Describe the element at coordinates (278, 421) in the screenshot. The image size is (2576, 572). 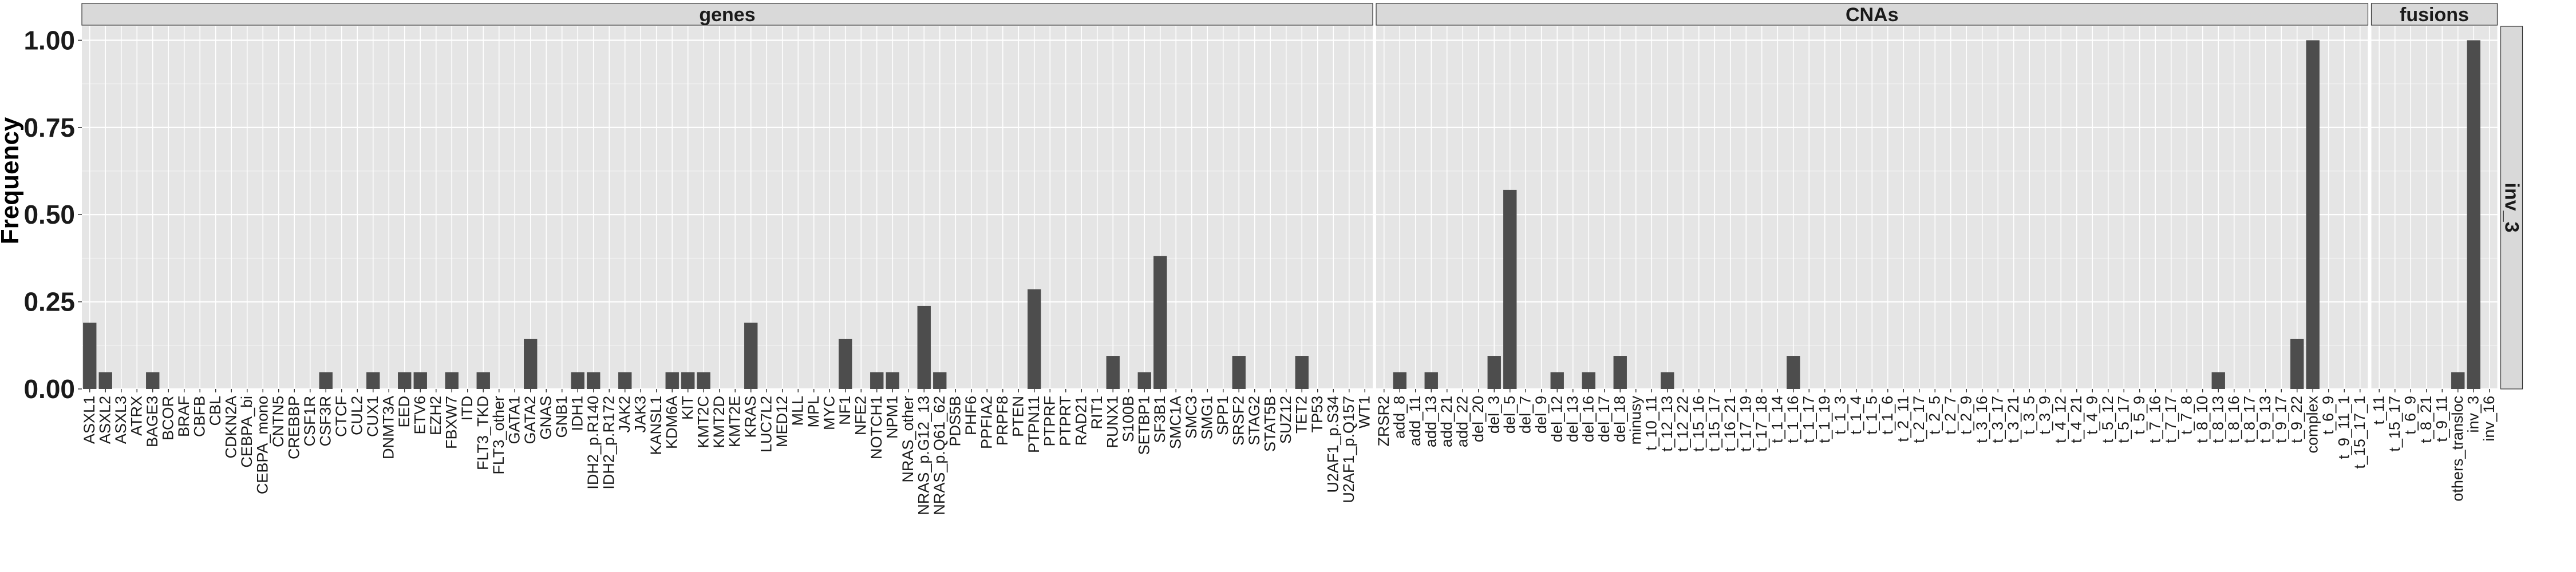
I see `x-tick-label: CNTN5` at that location.